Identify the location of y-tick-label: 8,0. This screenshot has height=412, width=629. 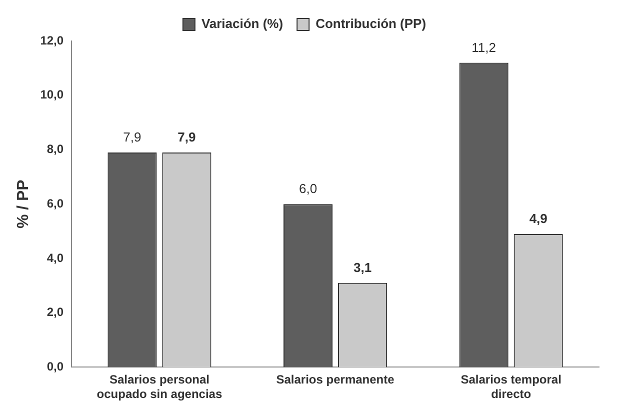
(55, 149).